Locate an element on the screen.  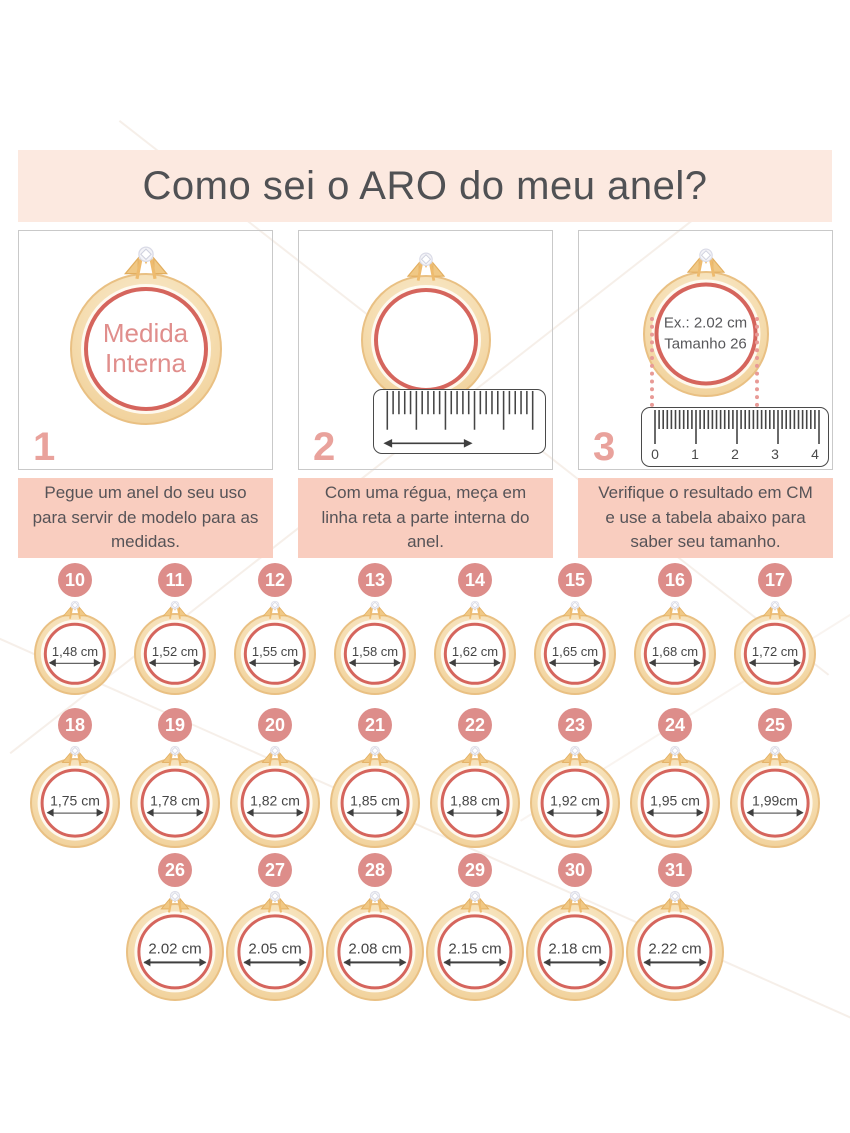
step-1-box: Medida Interna 1 is located at coordinates (145, 350).